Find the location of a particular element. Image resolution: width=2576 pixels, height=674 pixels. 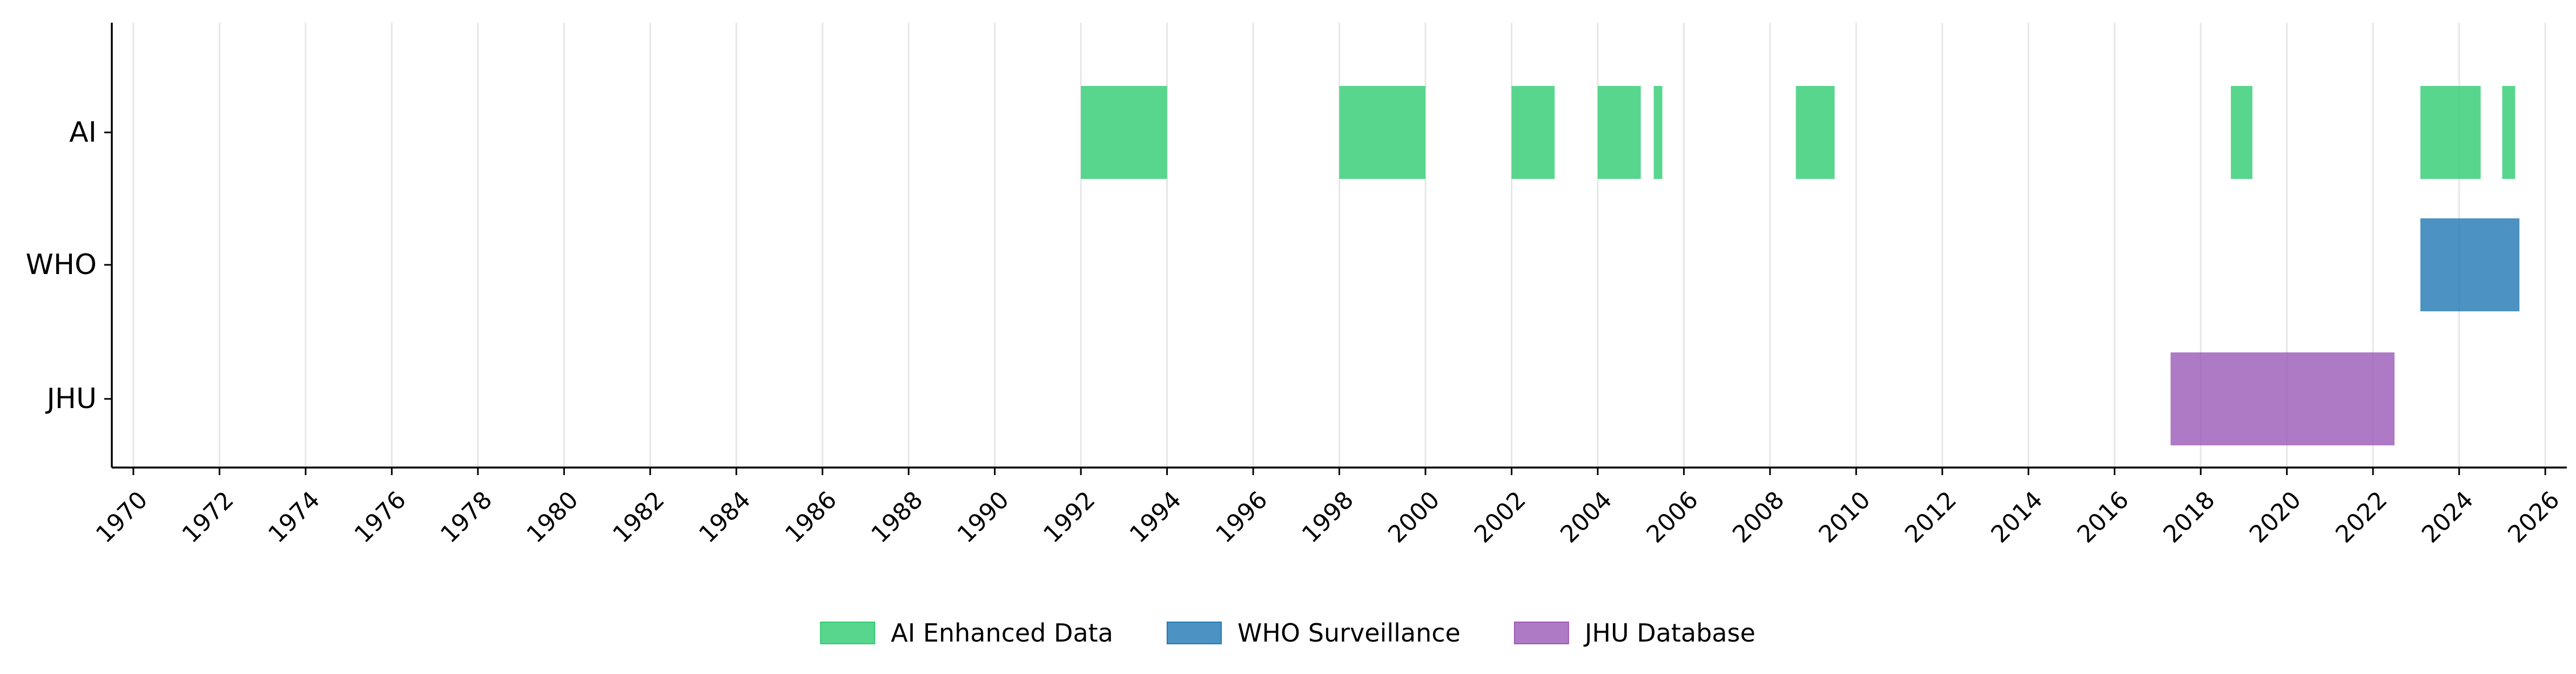

y-category-label: AI is located at coordinates (83, 132).